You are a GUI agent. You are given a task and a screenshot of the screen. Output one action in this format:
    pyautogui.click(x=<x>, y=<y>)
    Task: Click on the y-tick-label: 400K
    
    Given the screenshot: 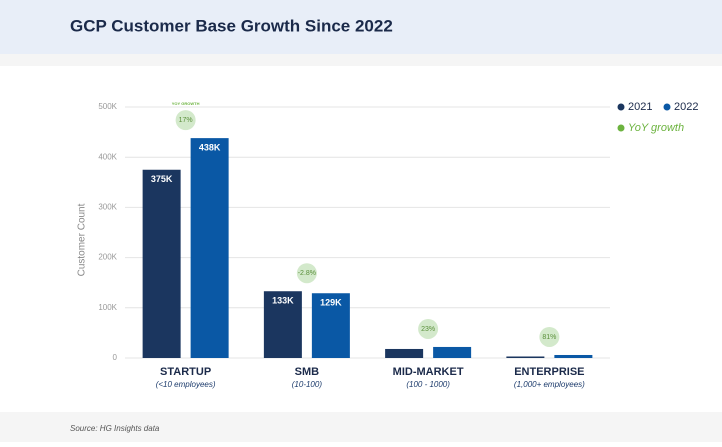 What is the action you would take?
    pyautogui.click(x=107, y=156)
    